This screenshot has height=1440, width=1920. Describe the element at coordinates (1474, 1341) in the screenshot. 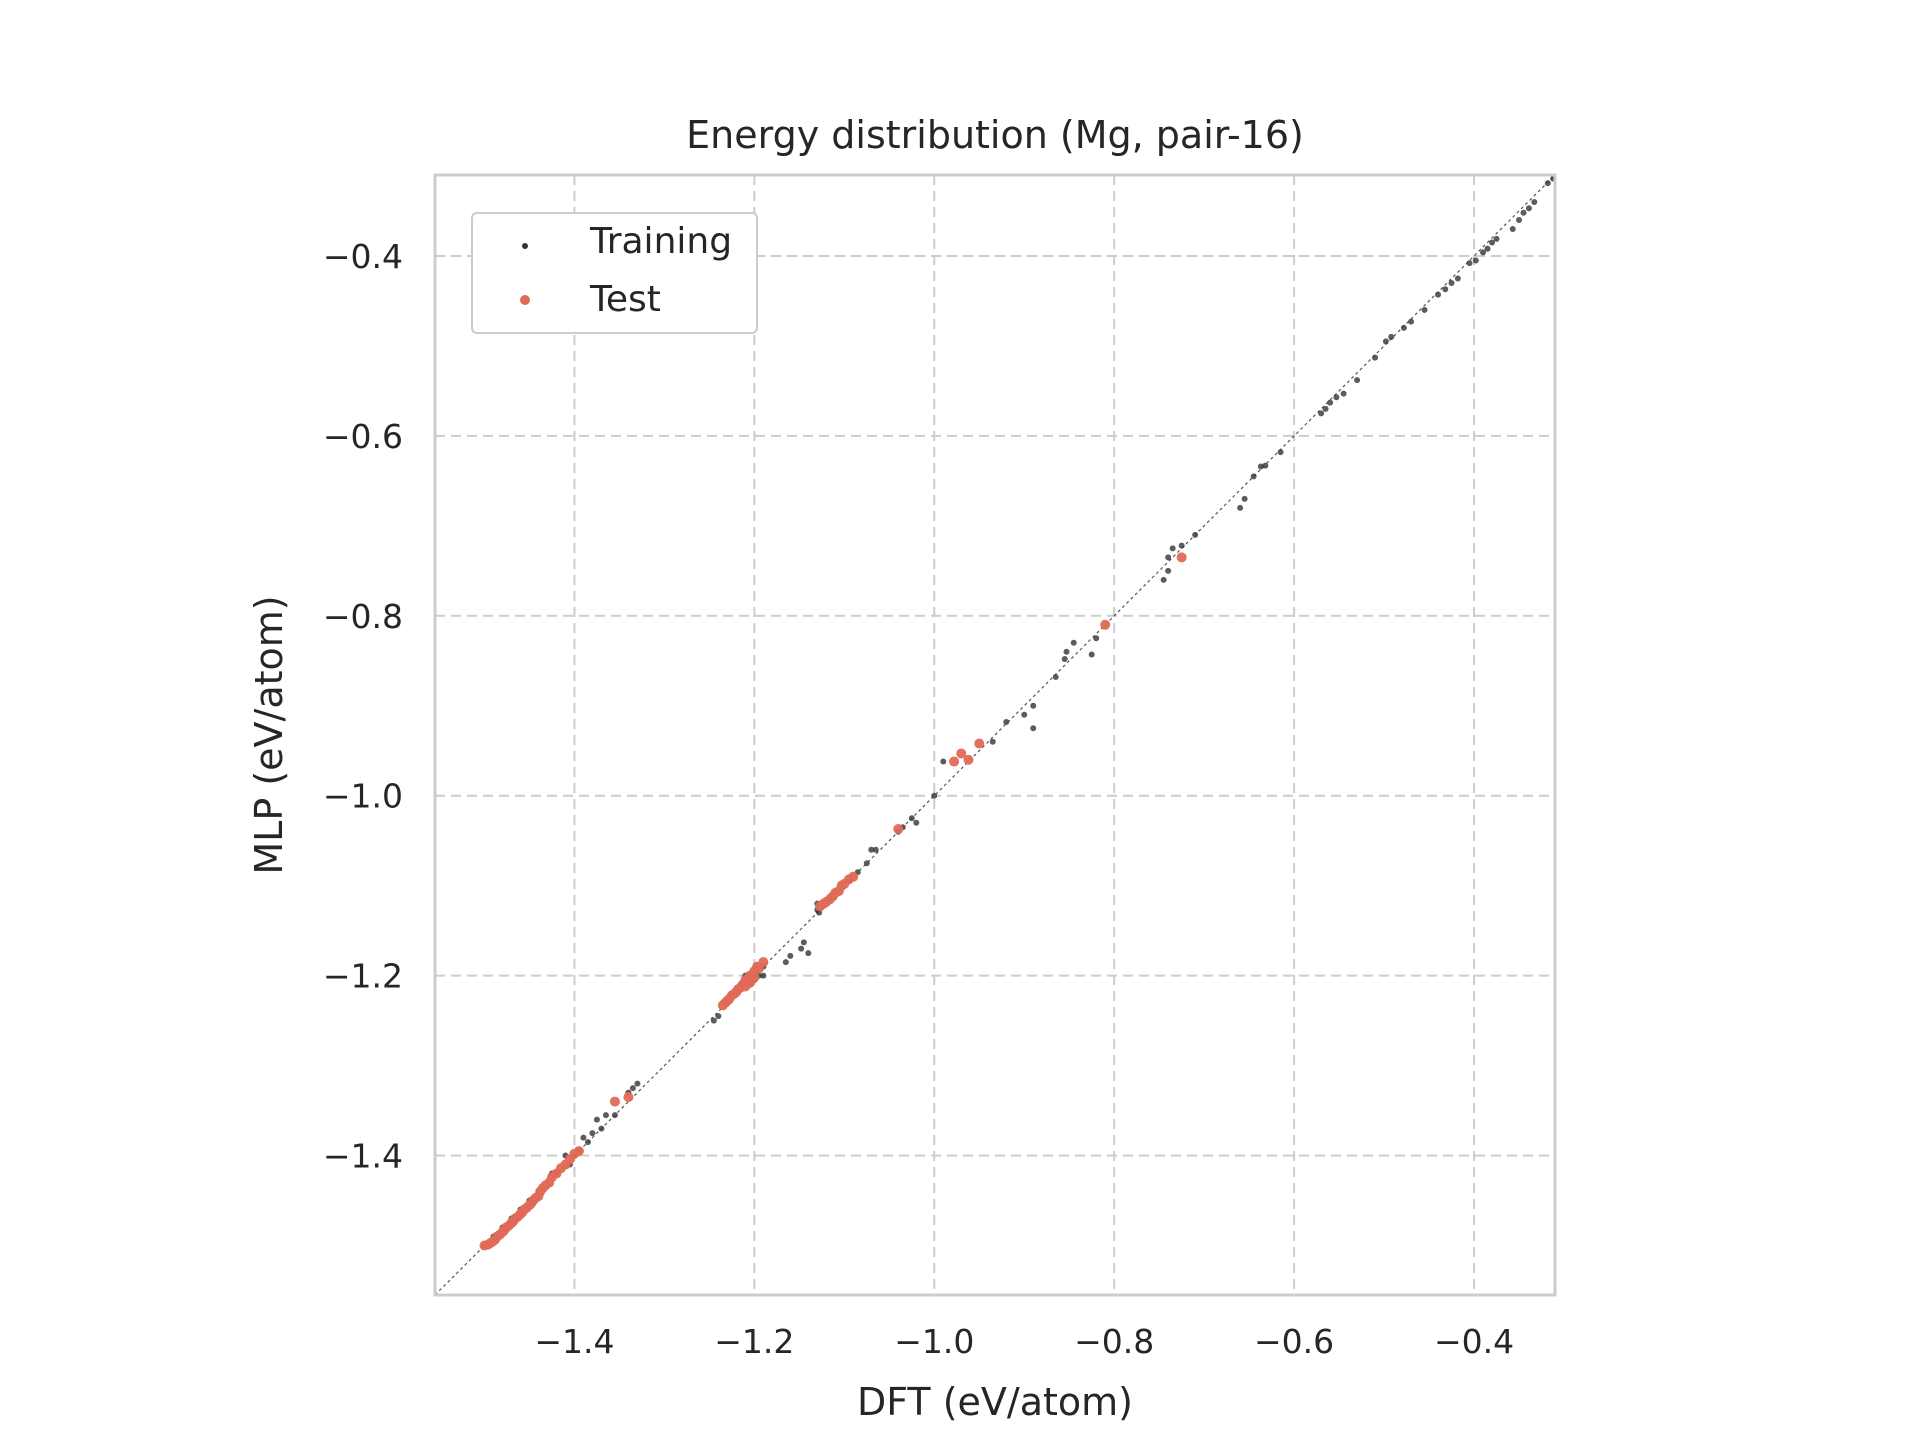

I see `x-tick-label: −0.4` at that location.